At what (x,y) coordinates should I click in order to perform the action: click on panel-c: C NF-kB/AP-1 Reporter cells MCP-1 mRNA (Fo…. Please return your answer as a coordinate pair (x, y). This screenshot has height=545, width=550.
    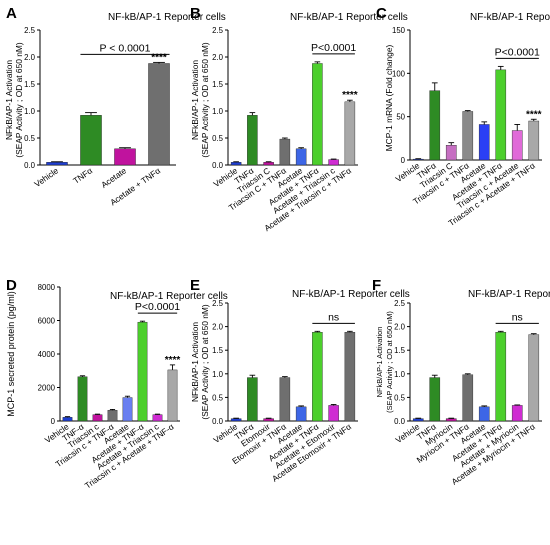
    Looking at the image, I should click on (463, 116).